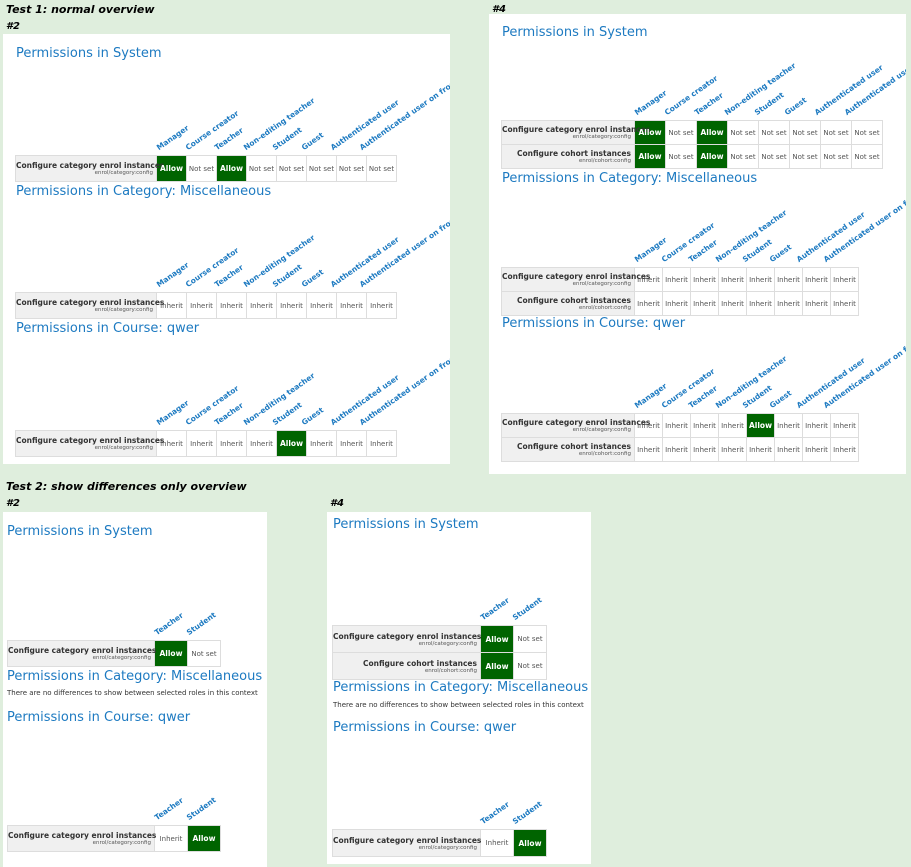 This screenshot has height=867, width=911. What do you see at coordinates (604, 454) in the screenshot?
I see `capability-id: enrol/cohort:config` at bounding box center [604, 454].